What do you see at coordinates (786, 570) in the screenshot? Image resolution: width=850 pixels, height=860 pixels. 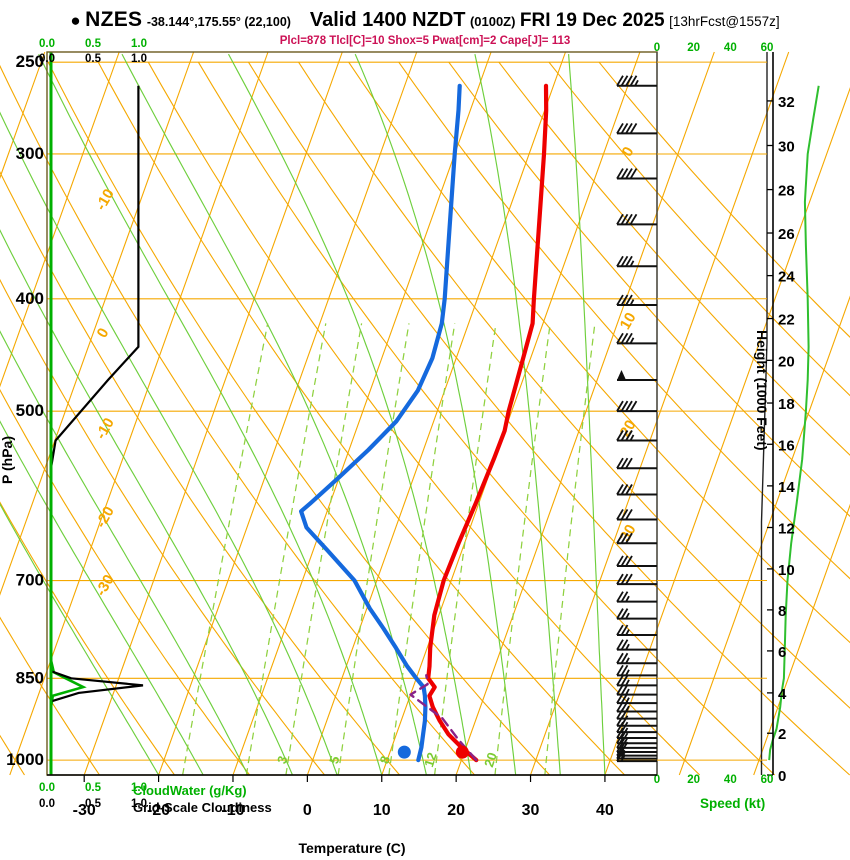 I see `height-tick-label: 10` at bounding box center [786, 570].